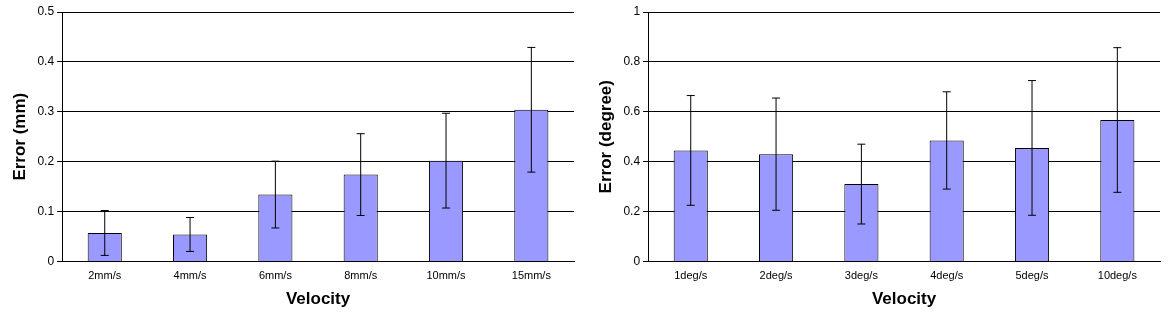 The image size is (1172, 314). Describe the element at coordinates (46, 210) in the screenshot. I see `y-tick-label: 0.1` at that location.